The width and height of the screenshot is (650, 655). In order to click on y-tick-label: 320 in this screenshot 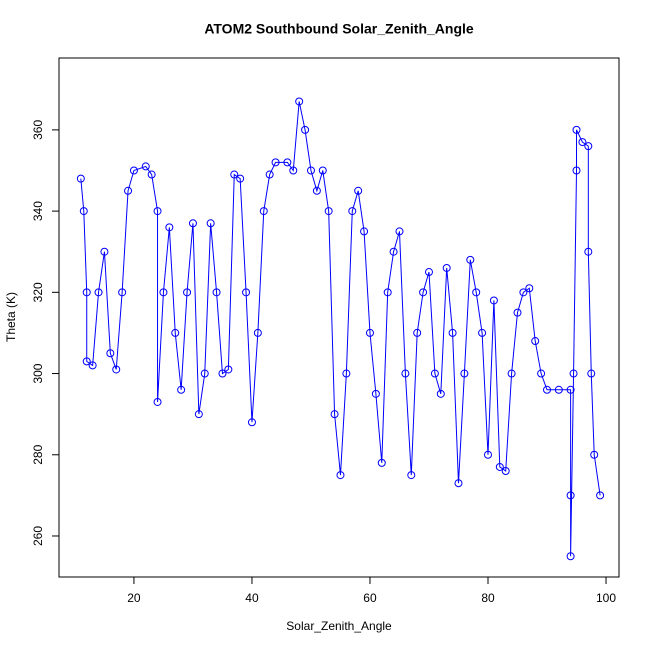, I will do `click(38, 292)`.